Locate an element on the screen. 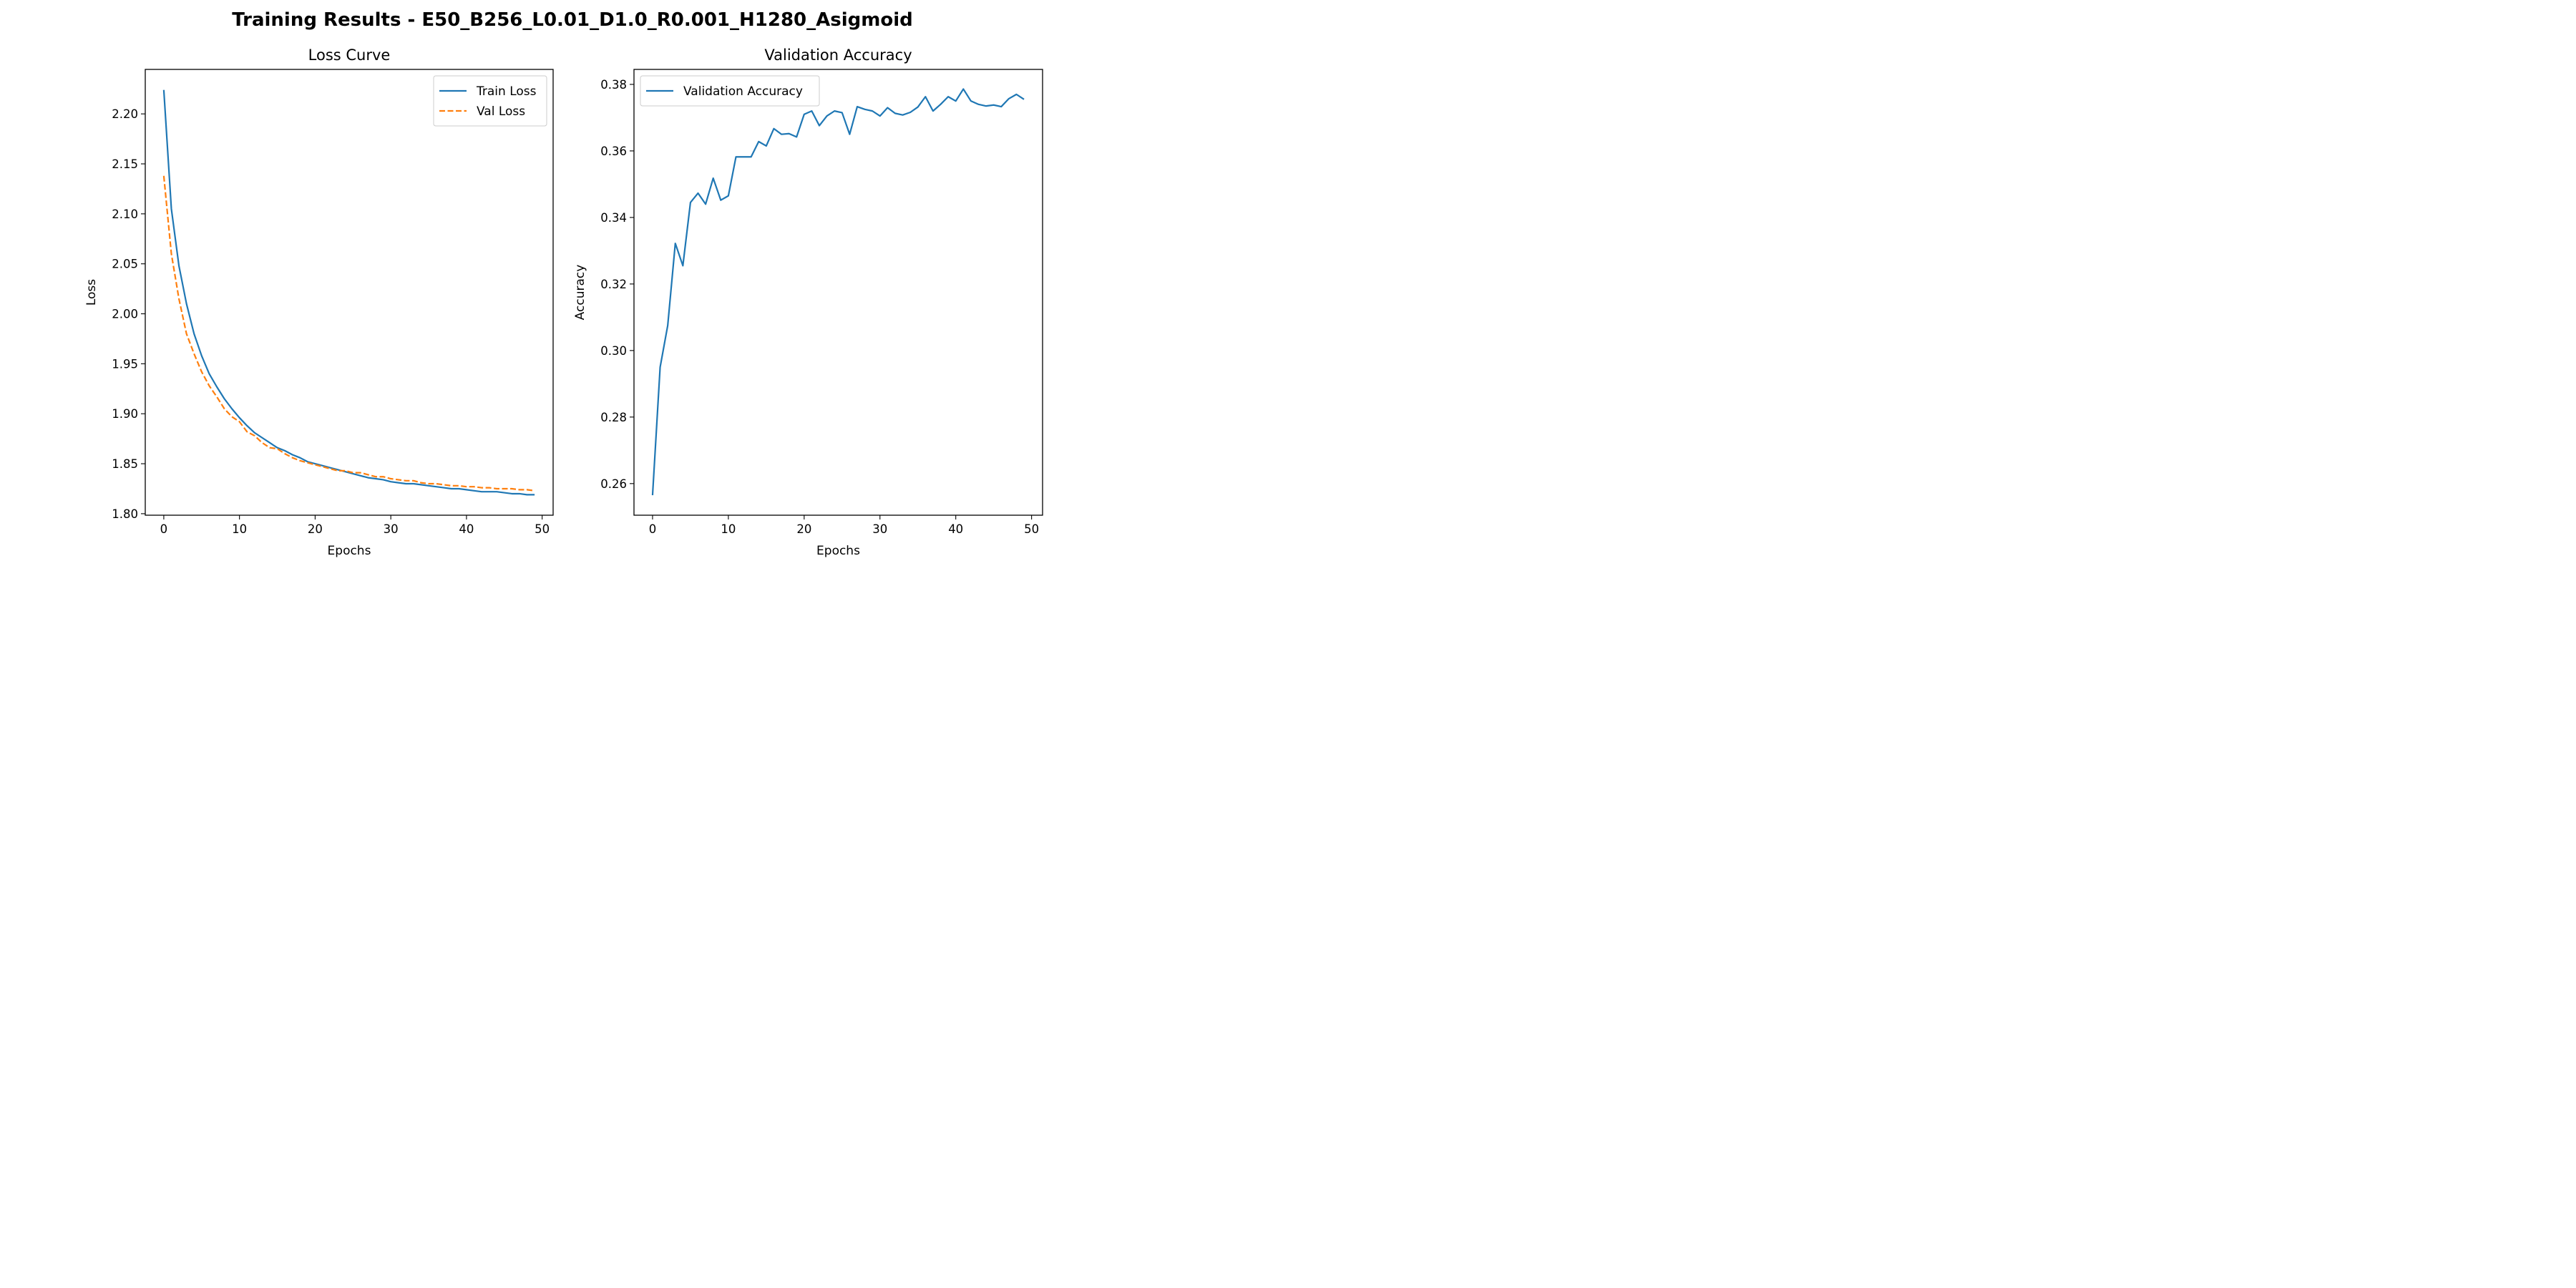  train-loss-line is located at coordinates (348, 292).